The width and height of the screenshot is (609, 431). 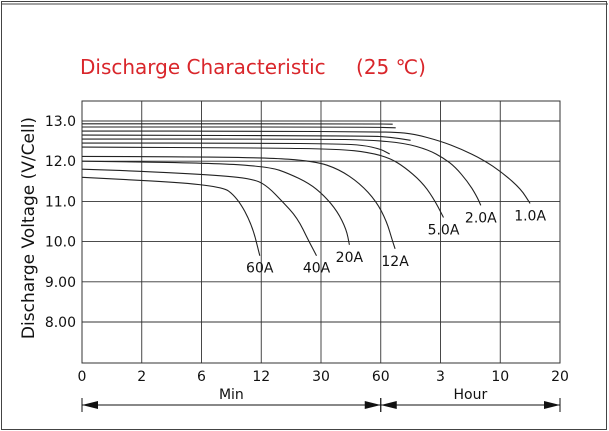 What do you see at coordinates (530, 216) in the screenshot?
I see `curve-label: 1.0A` at bounding box center [530, 216].